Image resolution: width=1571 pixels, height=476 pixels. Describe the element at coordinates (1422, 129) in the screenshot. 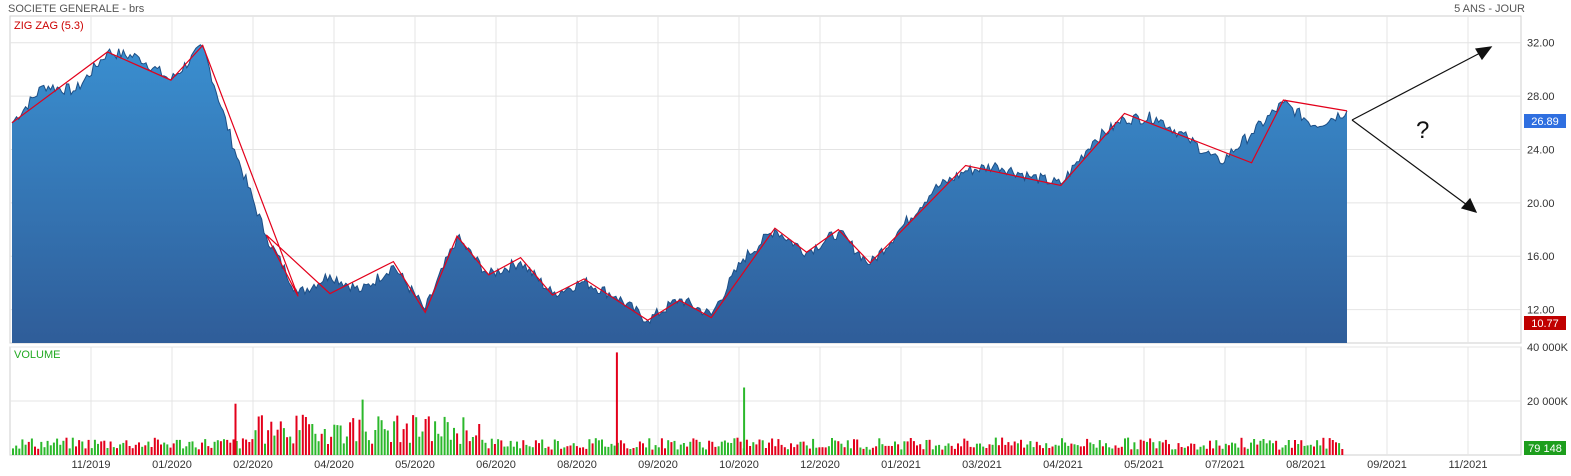

I see `projection-arrows` at that location.